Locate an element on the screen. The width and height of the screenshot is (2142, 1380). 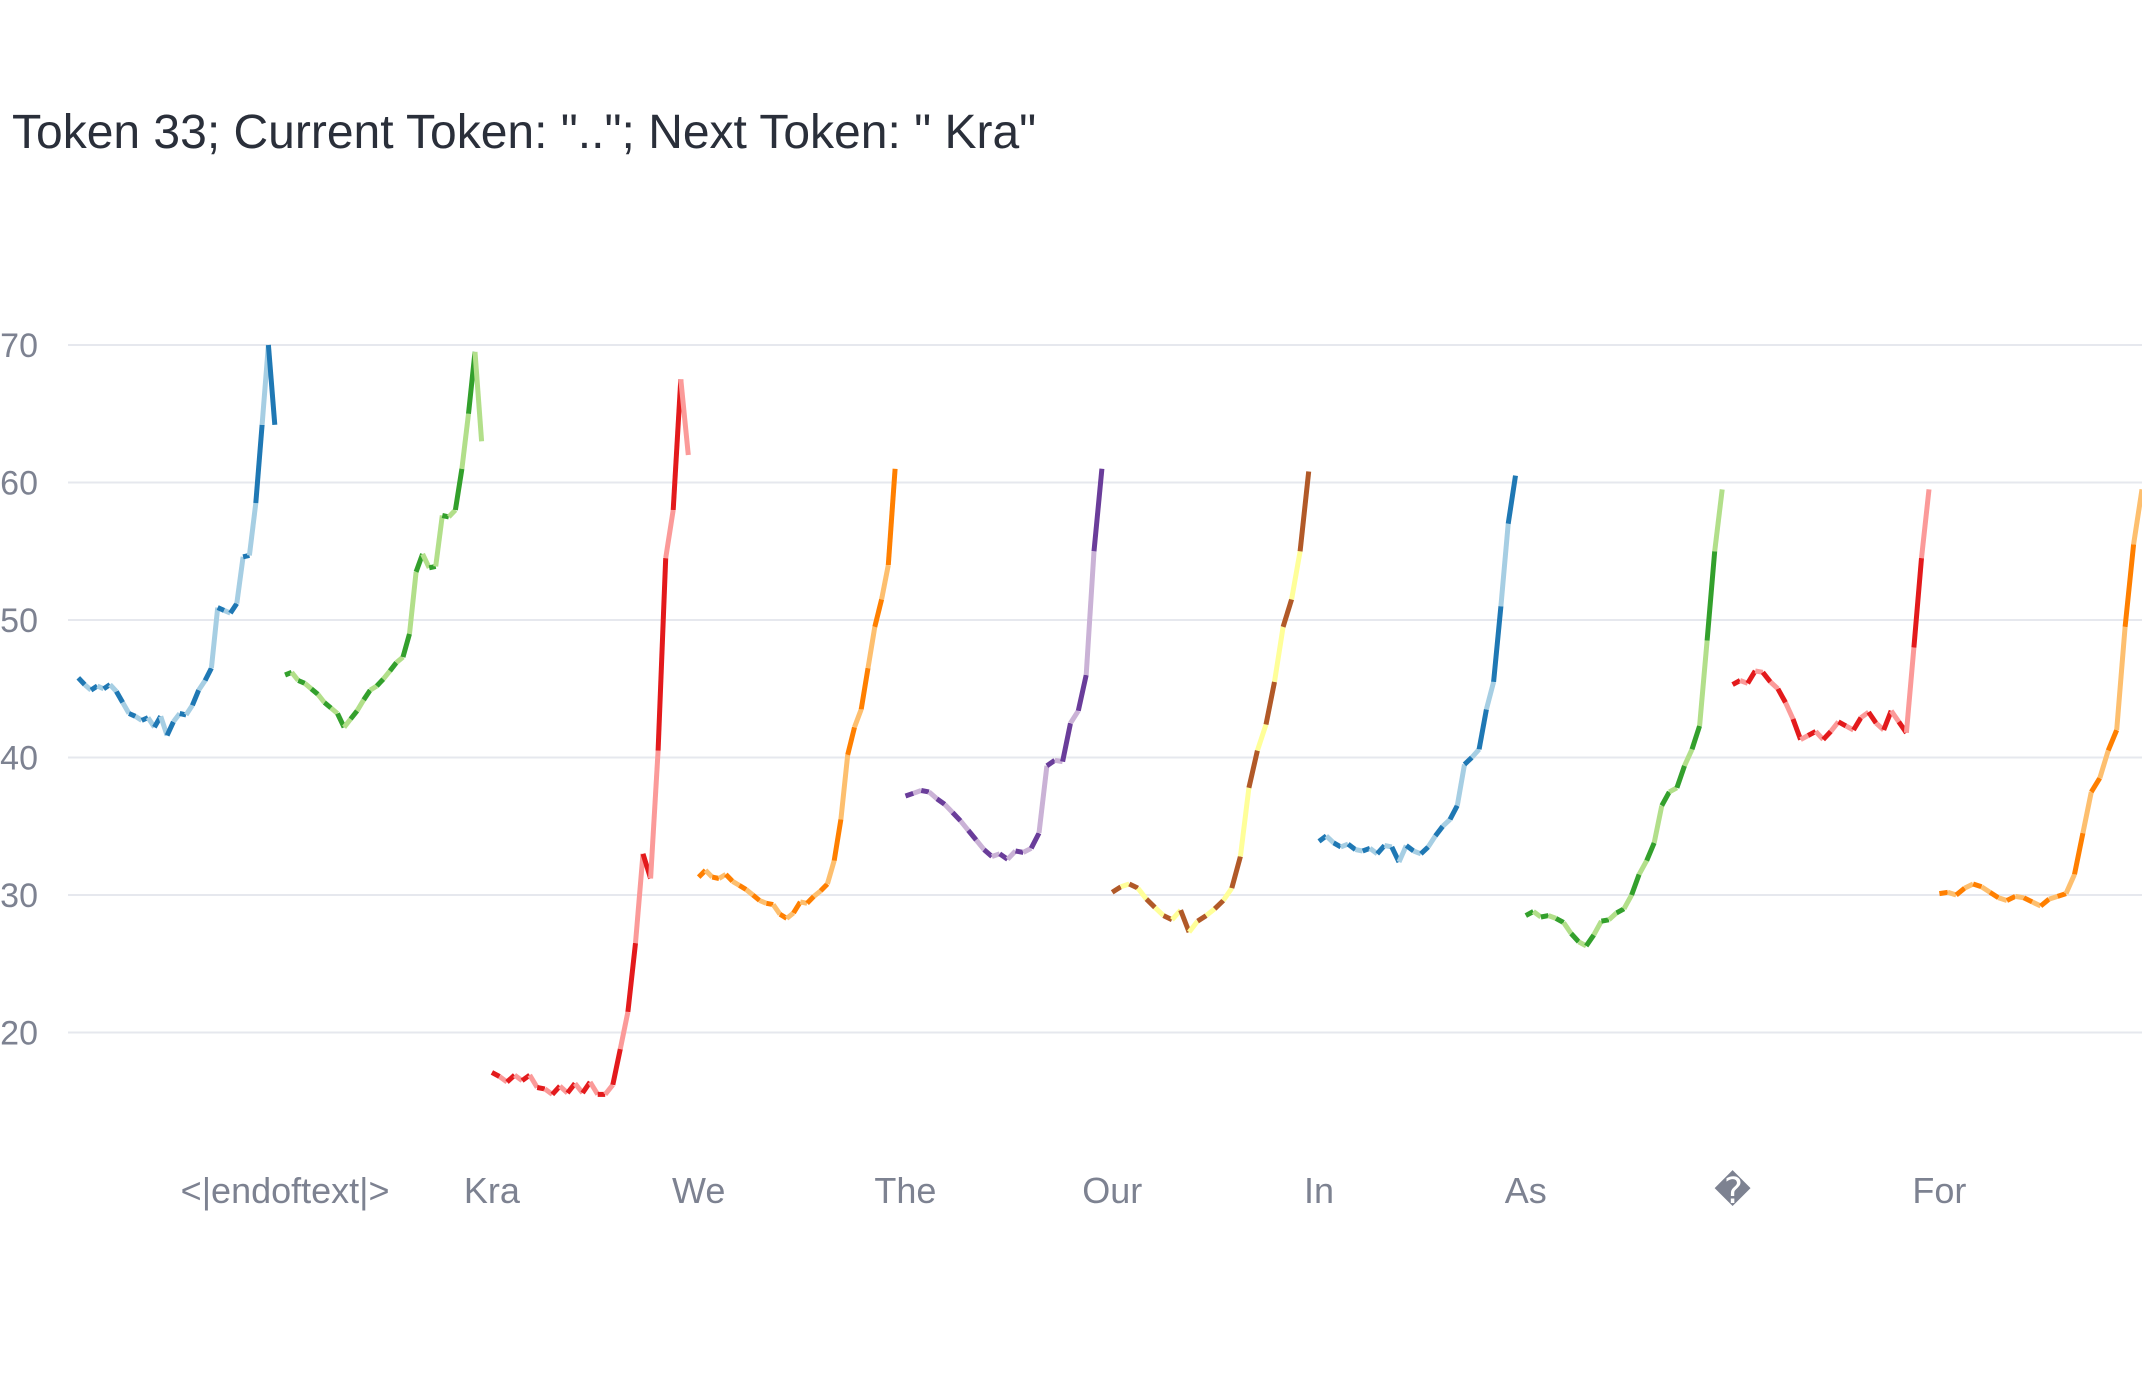
y-tick-label: 60 is located at coordinates (19, 484).